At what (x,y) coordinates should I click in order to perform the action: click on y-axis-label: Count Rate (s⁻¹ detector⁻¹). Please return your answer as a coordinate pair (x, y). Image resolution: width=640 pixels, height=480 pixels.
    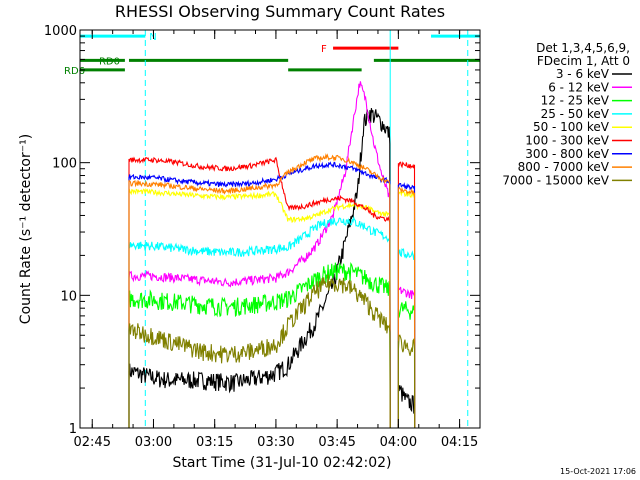
    Looking at the image, I should click on (26, 229).